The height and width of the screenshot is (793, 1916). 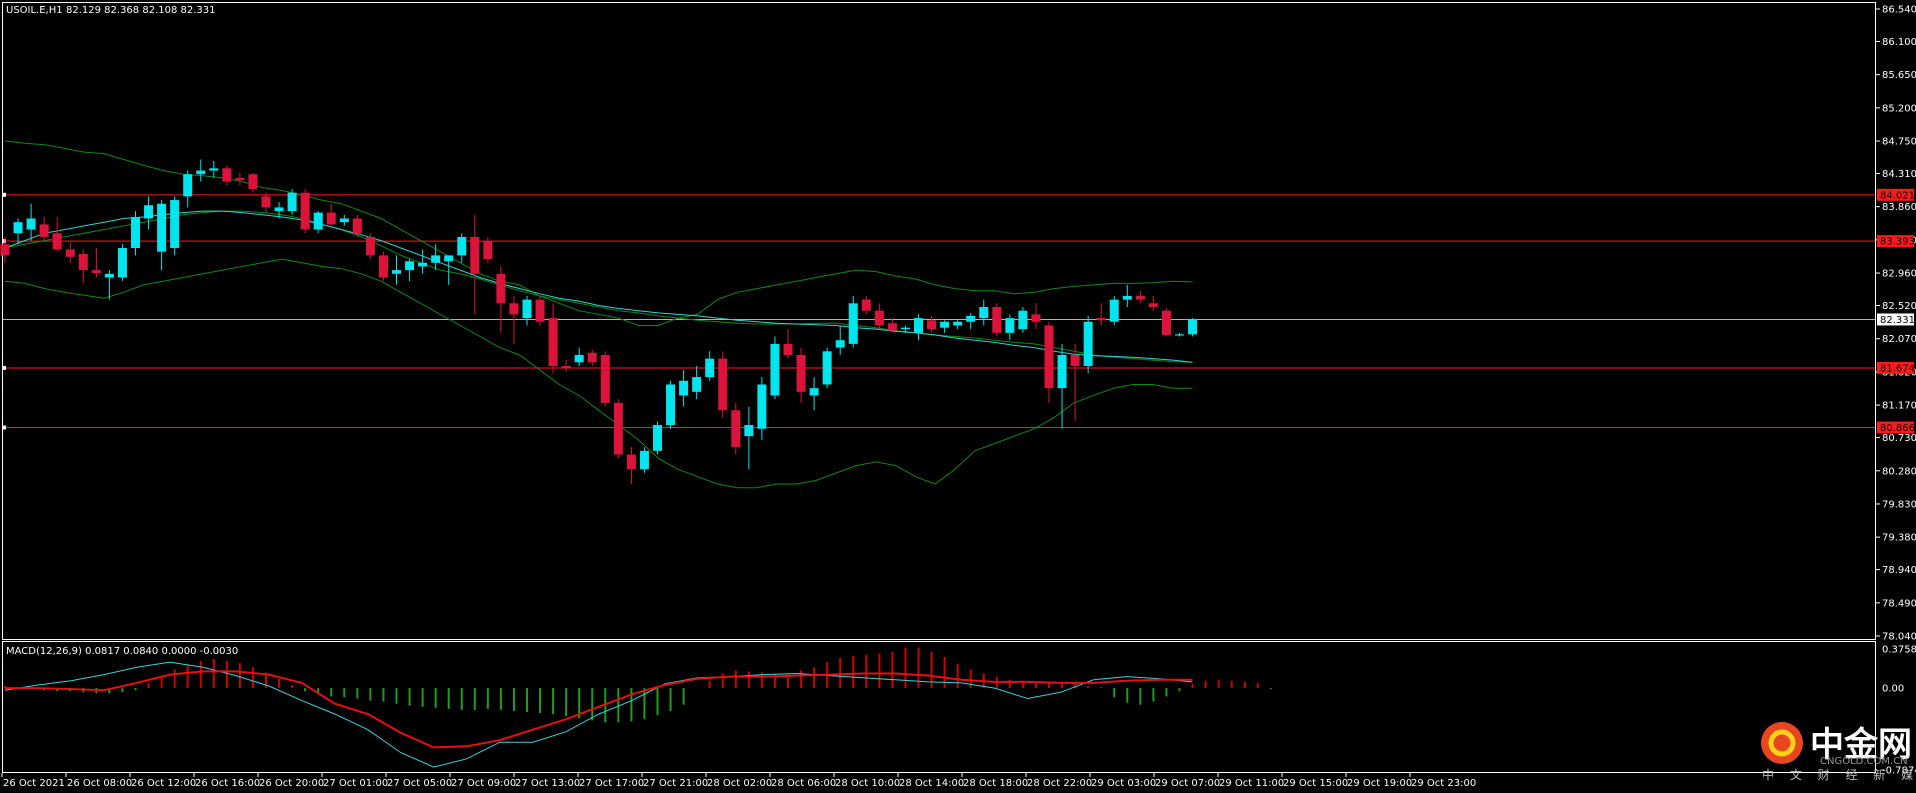 I want to click on candle-body, so click(x=1140, y=297).